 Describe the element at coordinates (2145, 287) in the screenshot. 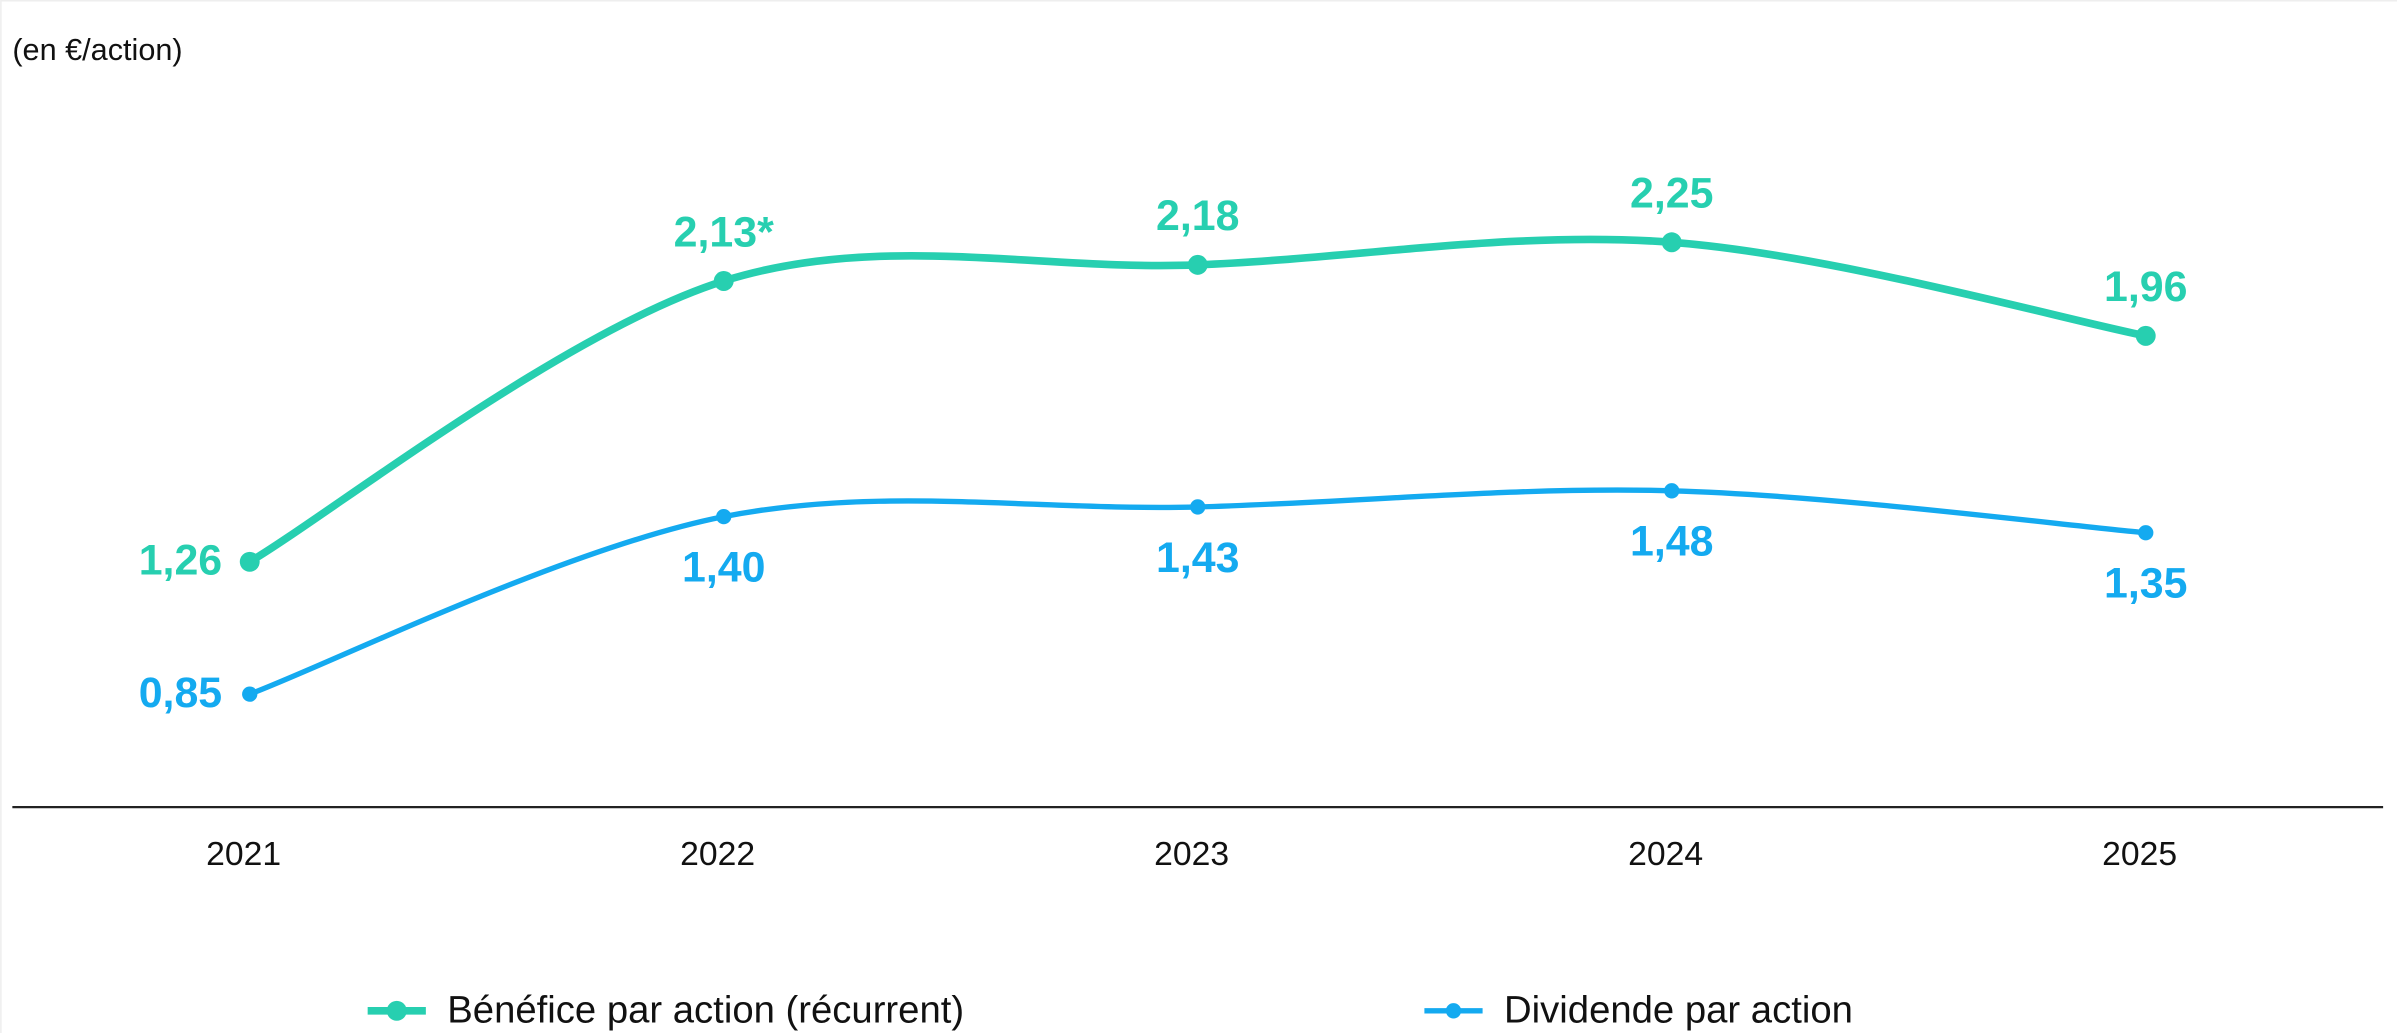

I see `value-label: 1,96` at that location.